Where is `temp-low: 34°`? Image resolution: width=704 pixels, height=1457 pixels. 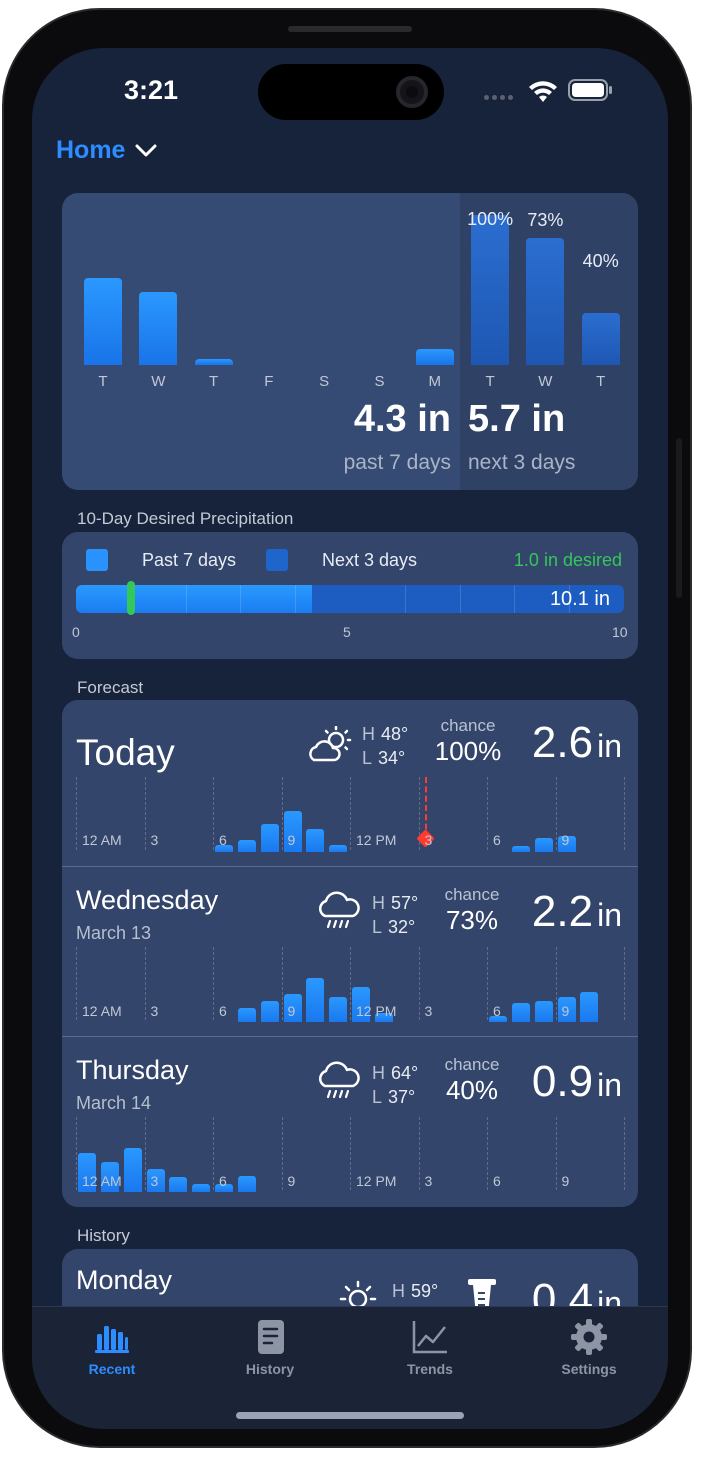
temp-low: 34° is located at coordinates (392, 758).